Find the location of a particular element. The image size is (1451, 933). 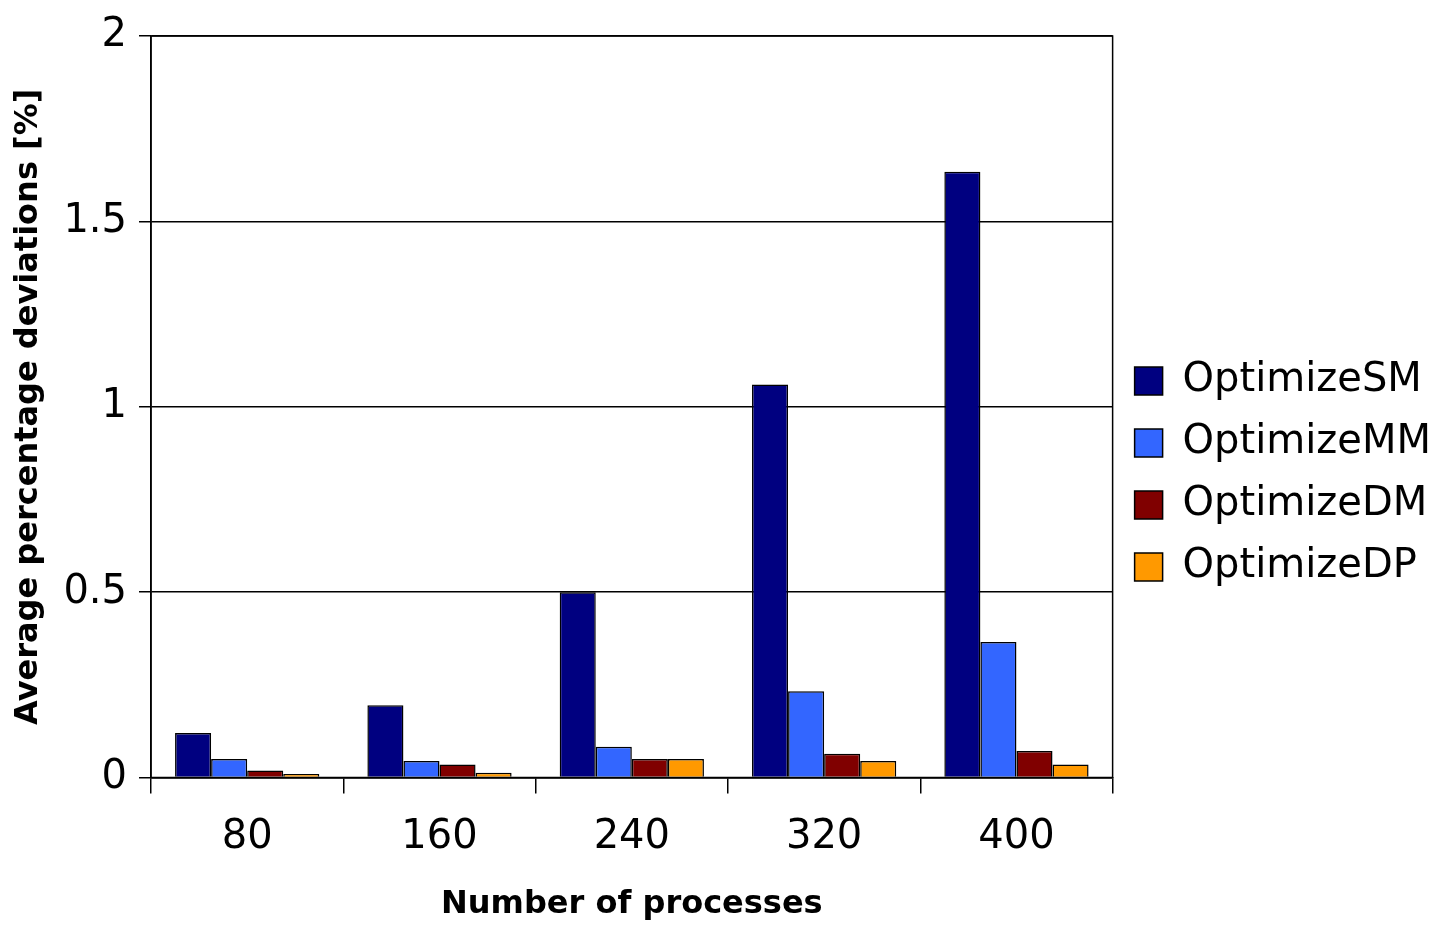

y-tick-label: 2 is located at coordinates (114, 32).